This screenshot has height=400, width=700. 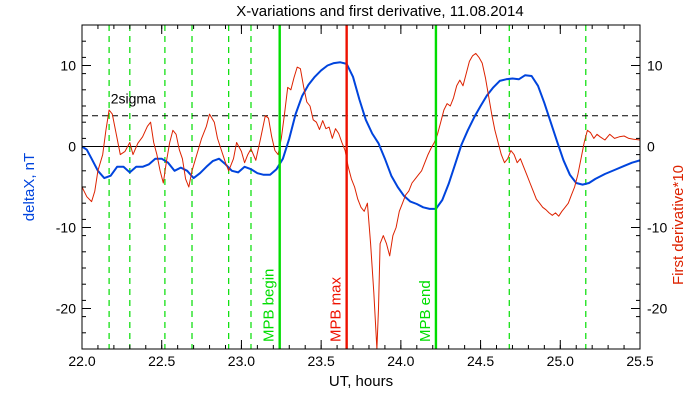 What do you see at coordinates (560, 361) in the screenshot?
I see `x-tick-label: 25.0` at bounding box center [560, 361].